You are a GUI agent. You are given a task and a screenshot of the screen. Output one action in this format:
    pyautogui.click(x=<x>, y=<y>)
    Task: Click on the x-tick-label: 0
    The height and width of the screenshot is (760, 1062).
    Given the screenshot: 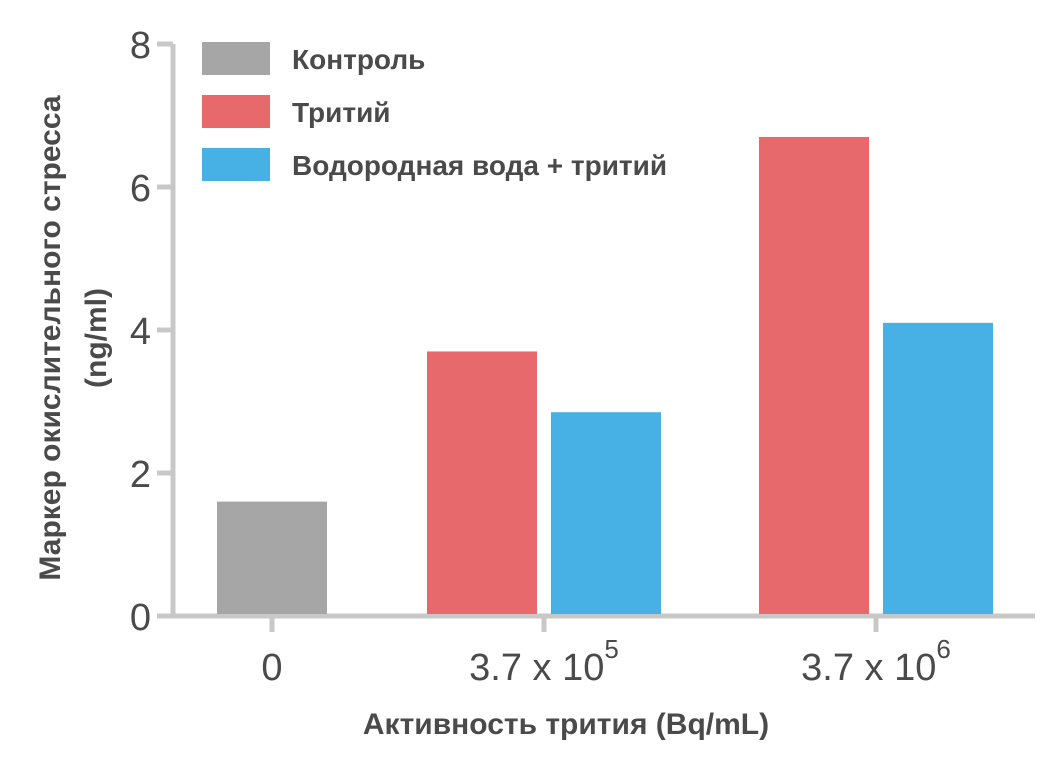 What is the action you would take?
    pyautogui.click(x=271, y=668)
    